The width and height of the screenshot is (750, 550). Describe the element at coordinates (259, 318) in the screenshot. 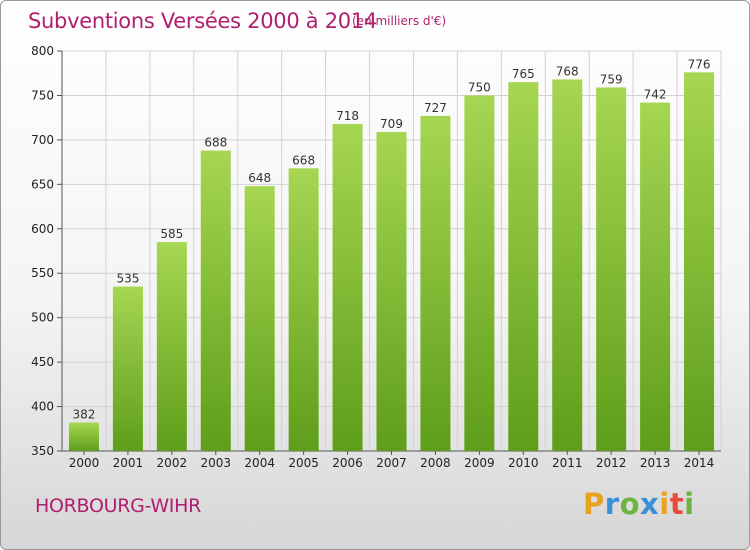

I see `bar-2004` at that location.